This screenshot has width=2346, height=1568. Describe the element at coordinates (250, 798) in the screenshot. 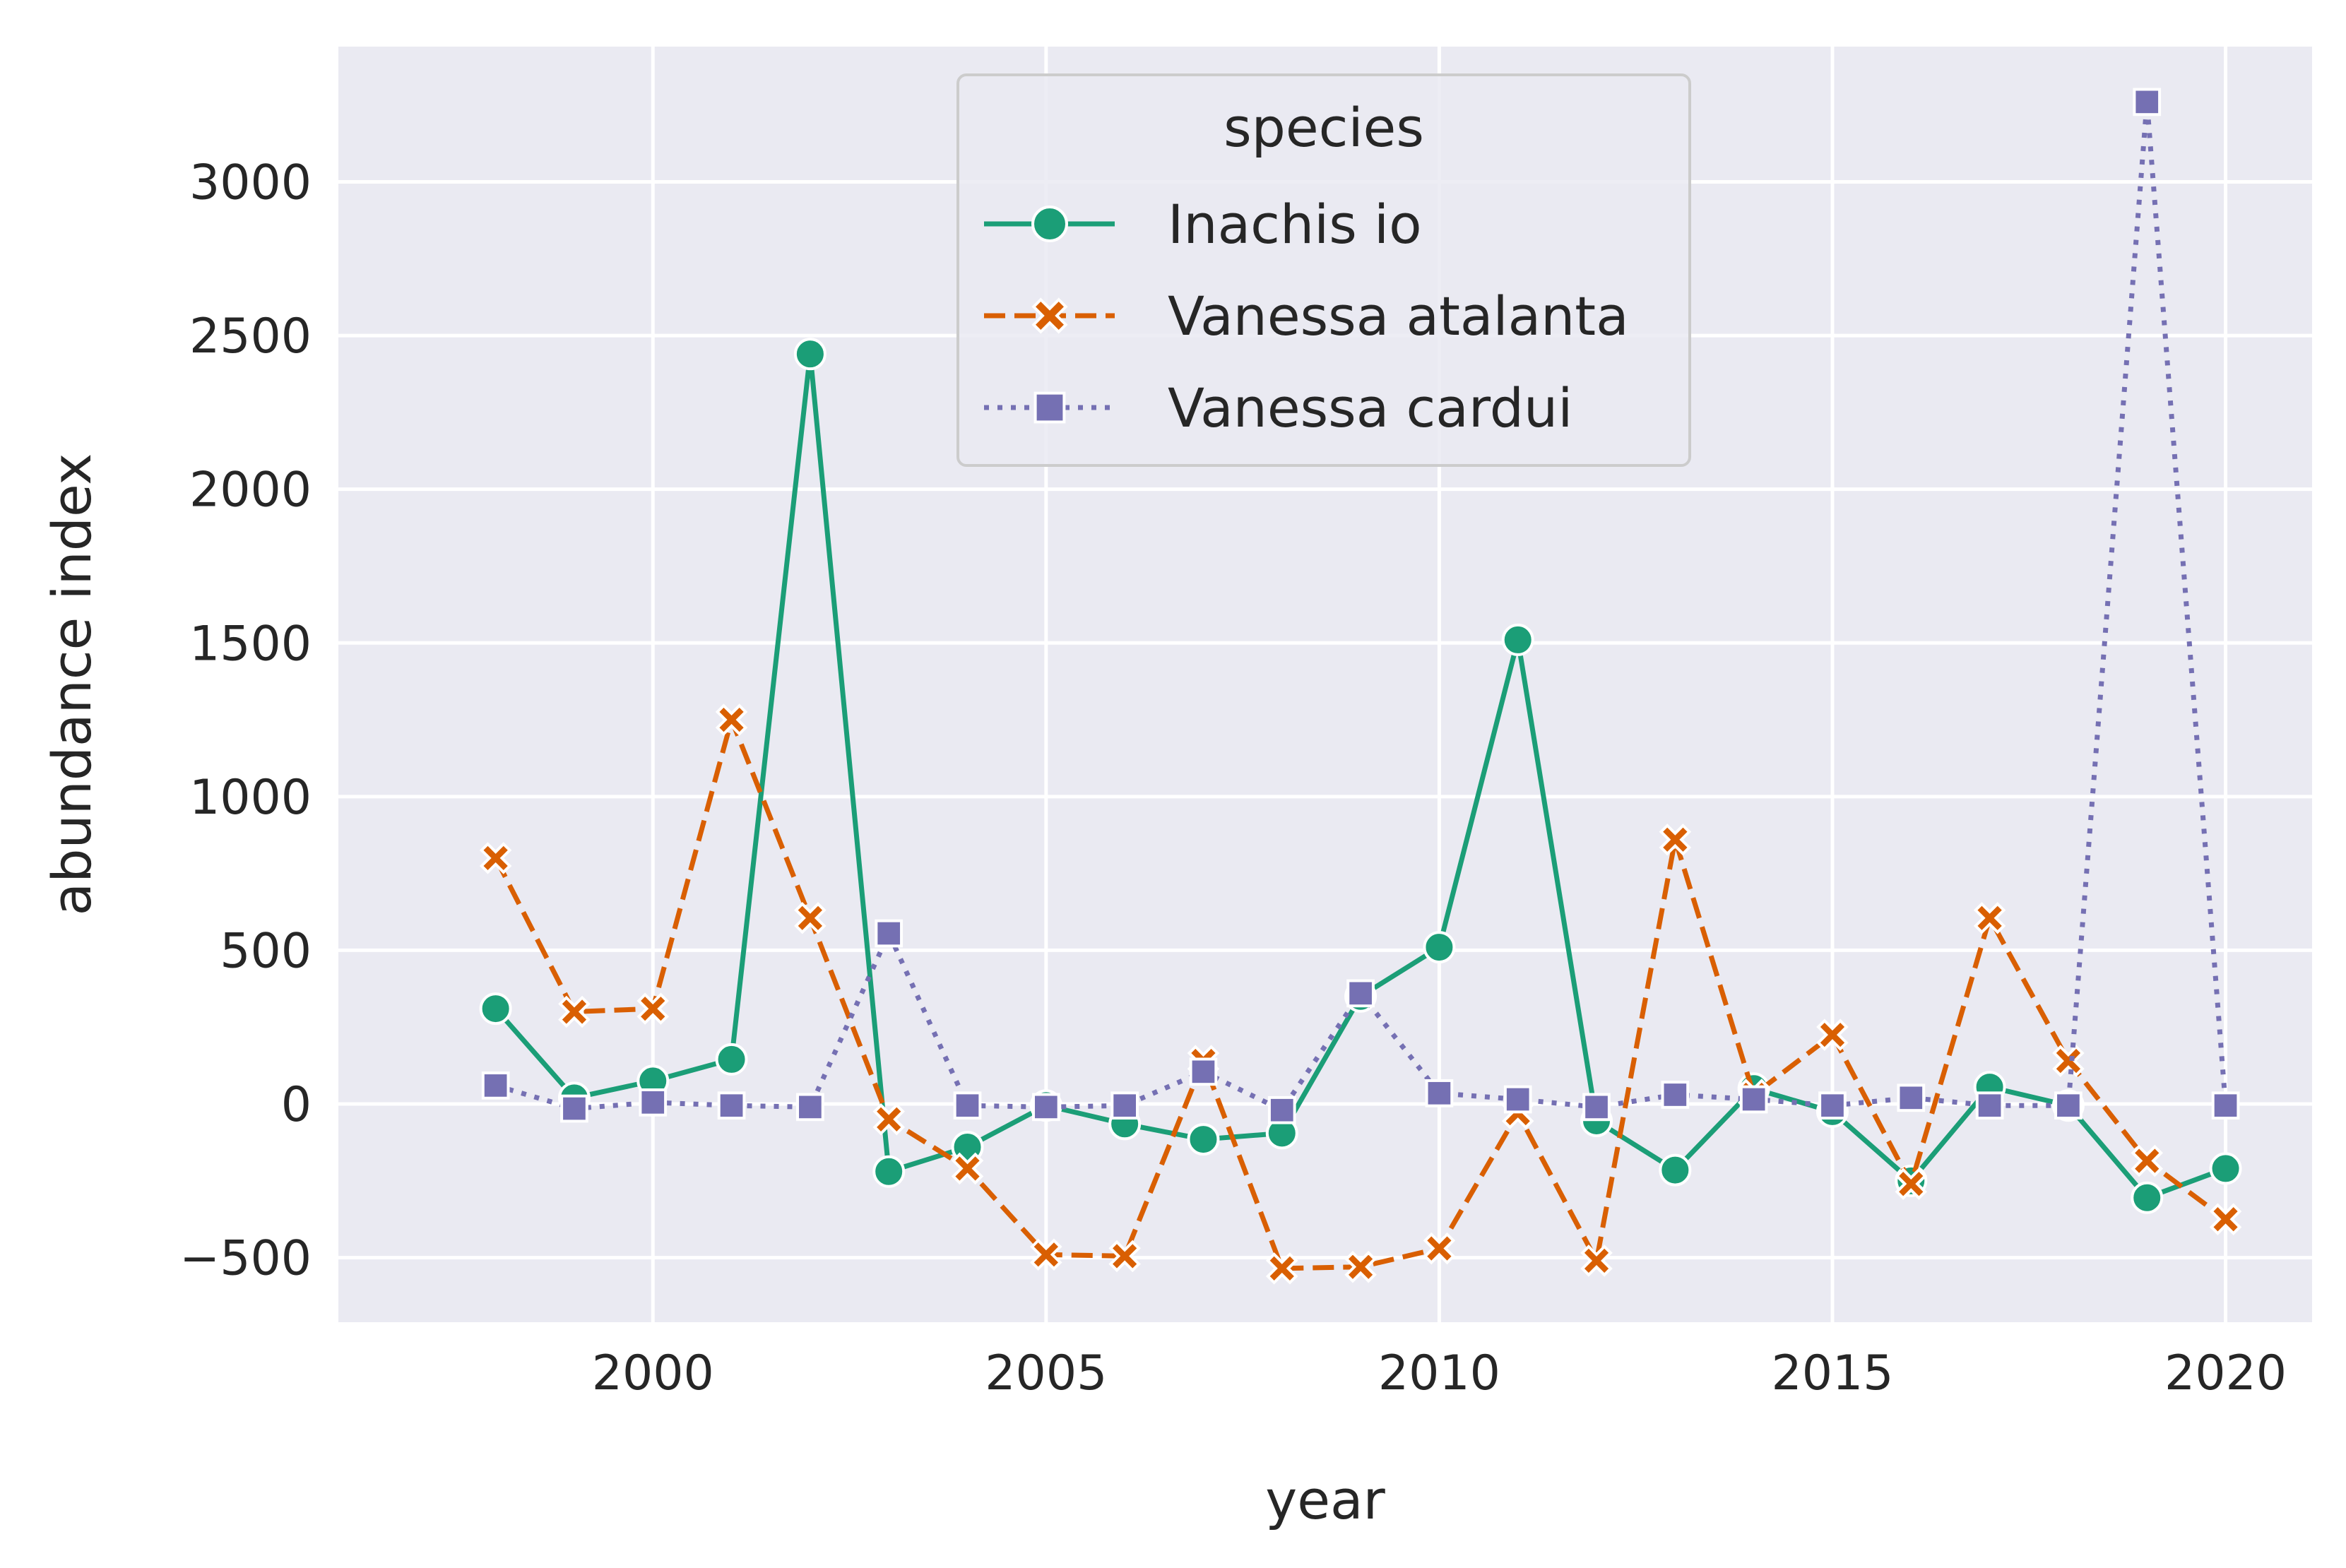

I see `y-tick-label: 1000` at that location.